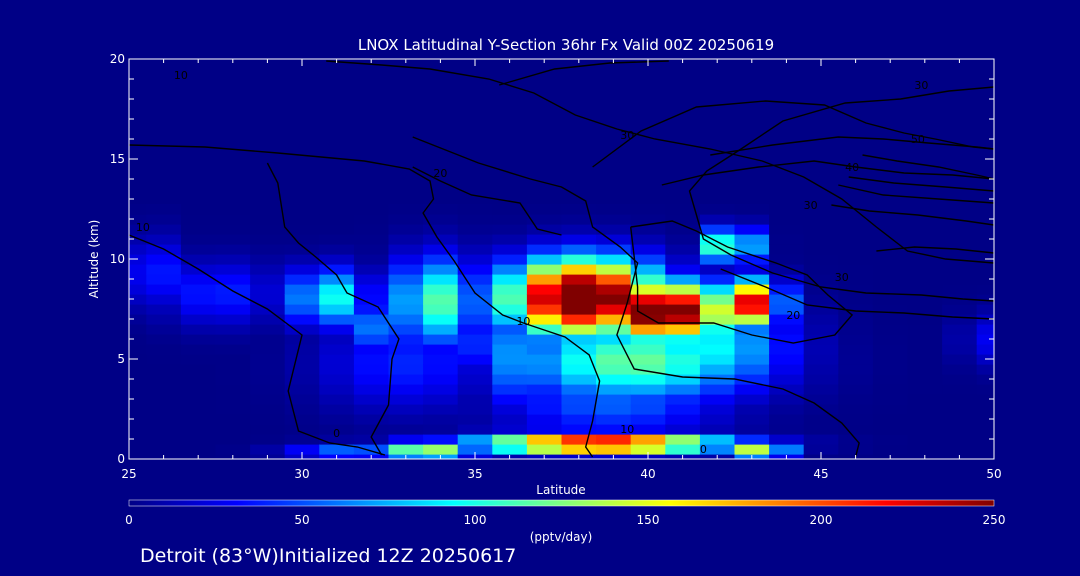  What do you see at coordinates (561, 503) in the screenshot?
I see `colorbar` at bounding box center [561, 503].